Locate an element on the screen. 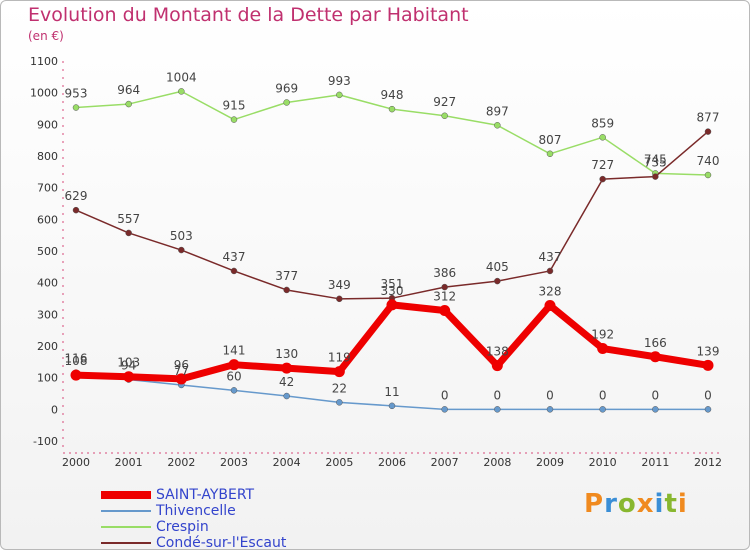 Image resolution: width=750 pixels, height=550 pixels. data-label: 116 is located at coordinates (76, 359).